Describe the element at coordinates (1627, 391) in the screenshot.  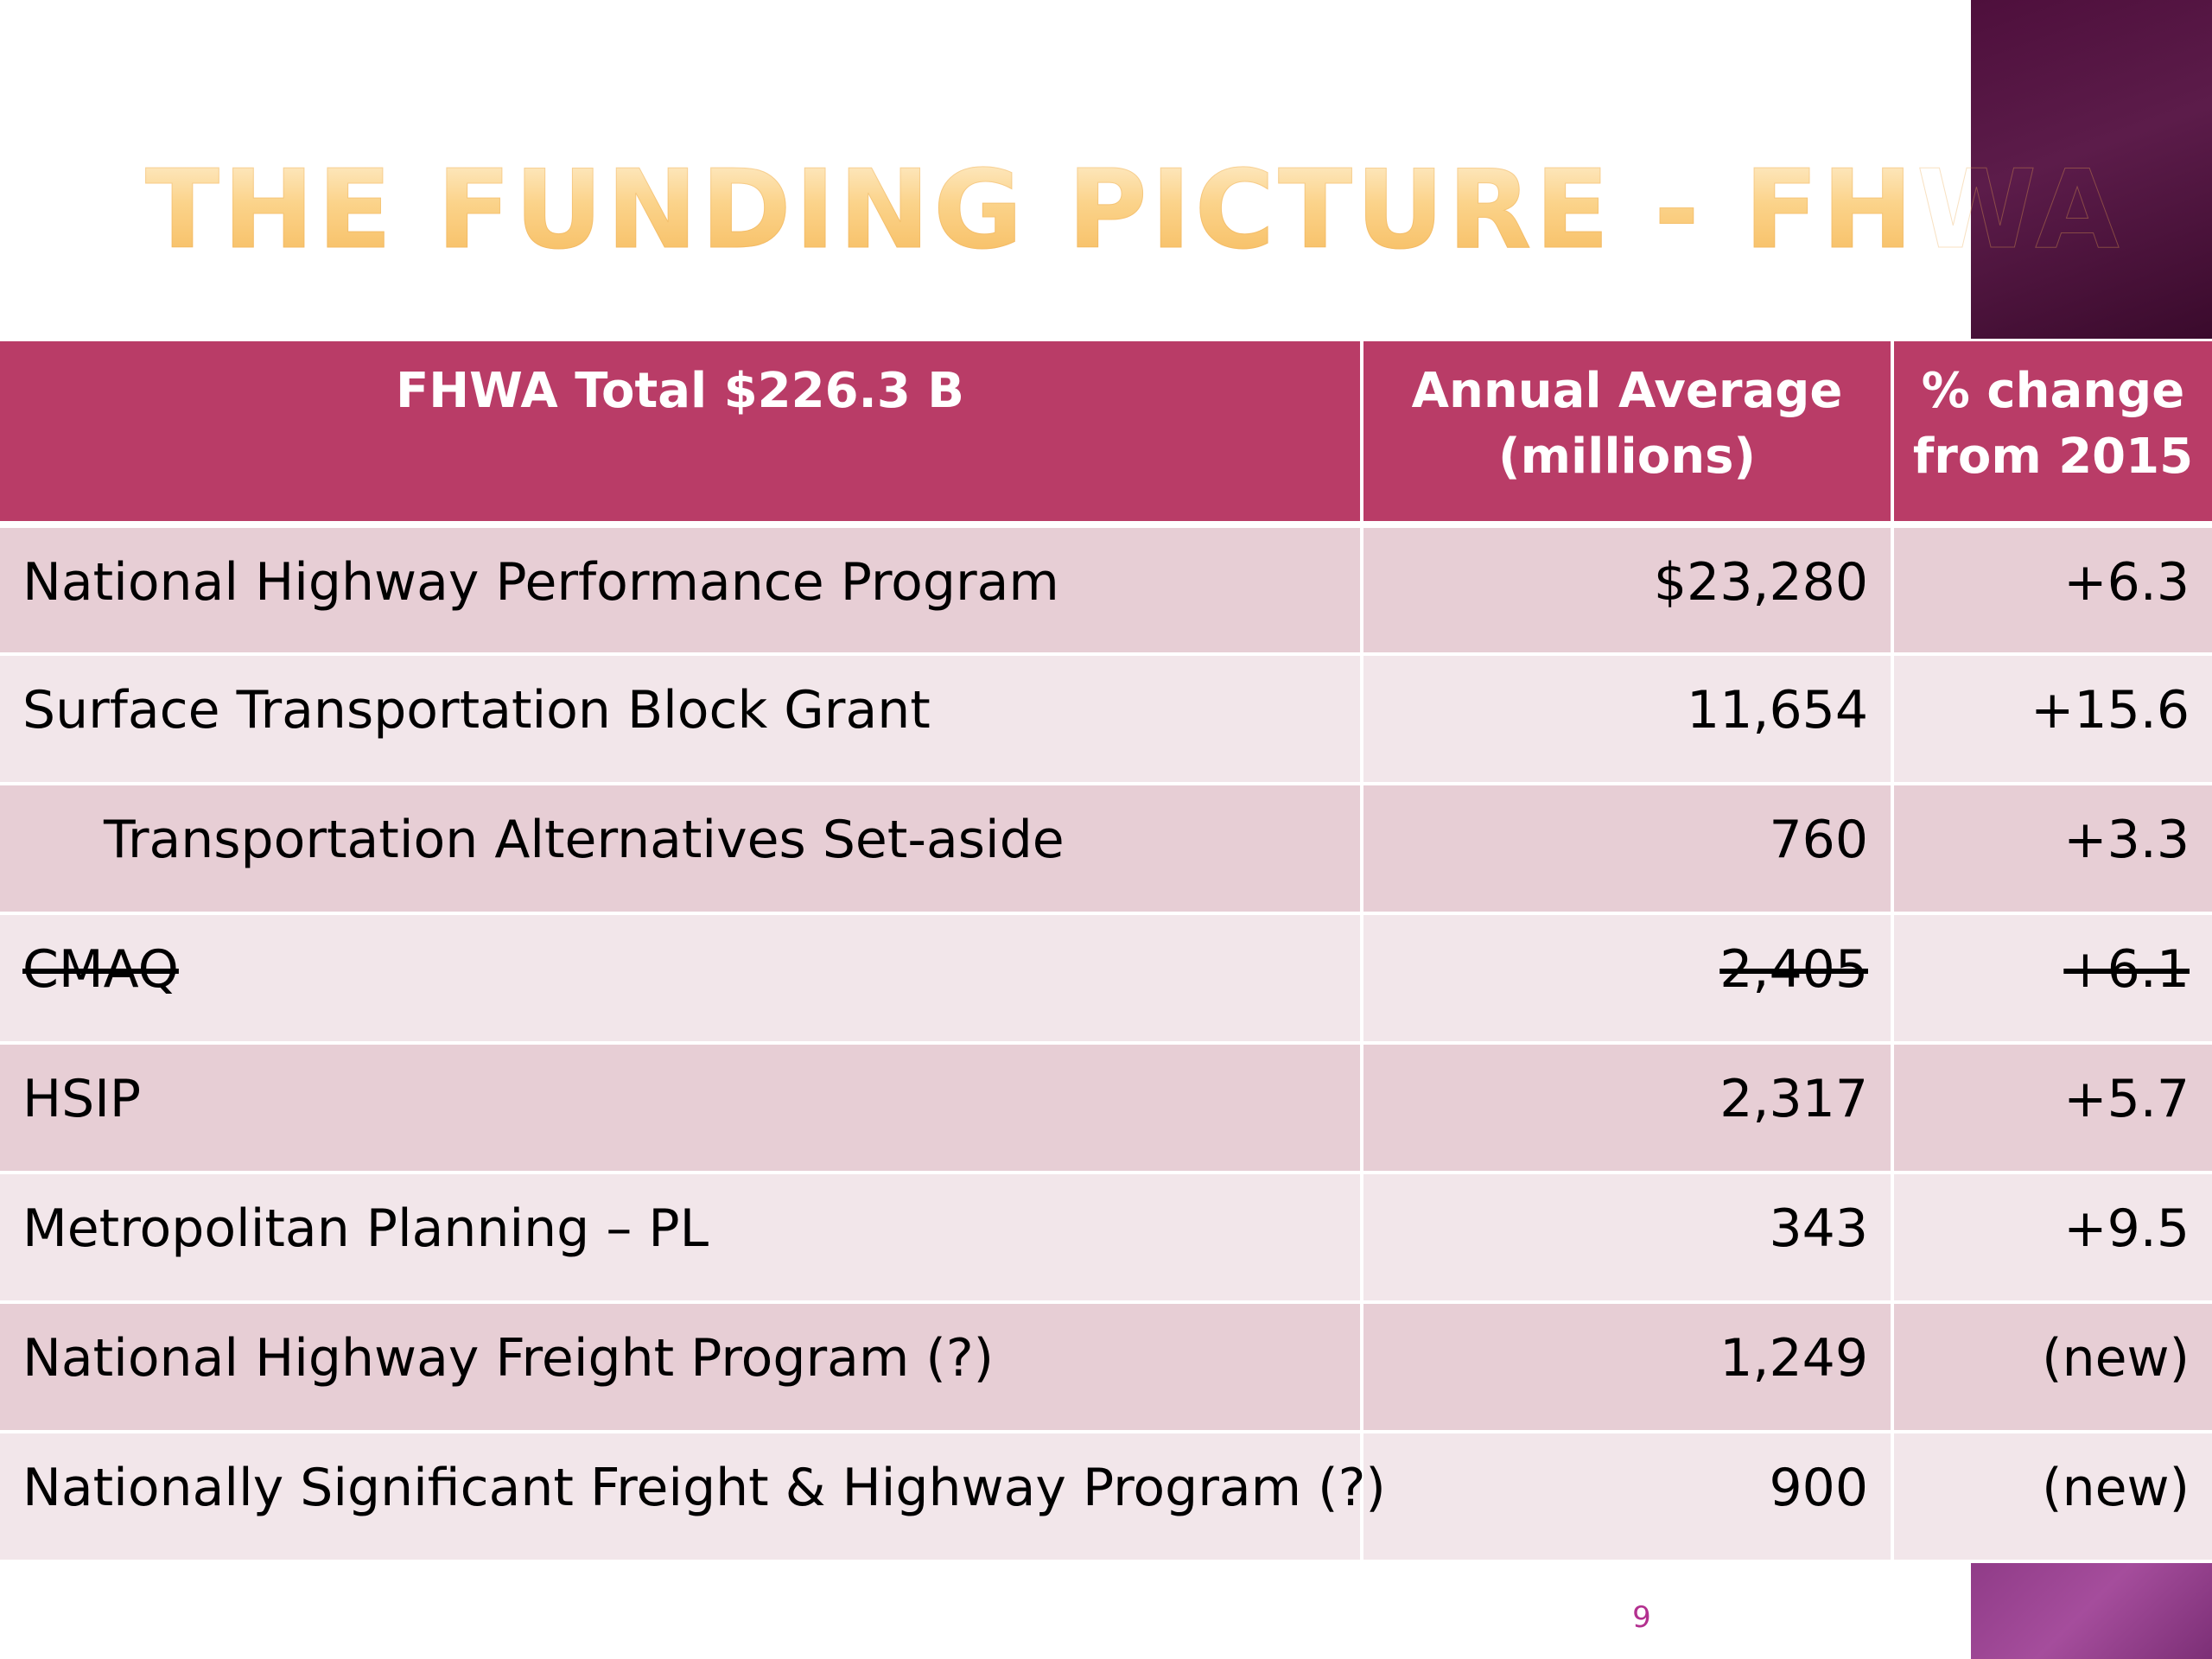
I see `header-annual-average-line1: Annual Average` at that location.